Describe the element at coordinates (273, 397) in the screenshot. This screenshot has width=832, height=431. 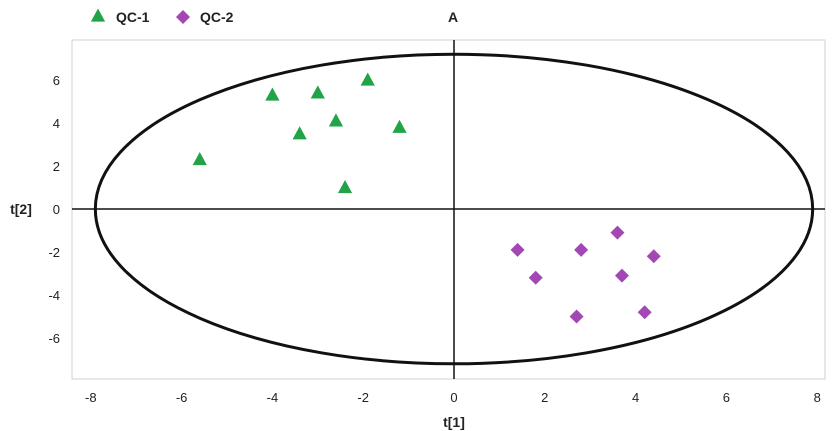
I see `x-tick-label: -4` at that location.